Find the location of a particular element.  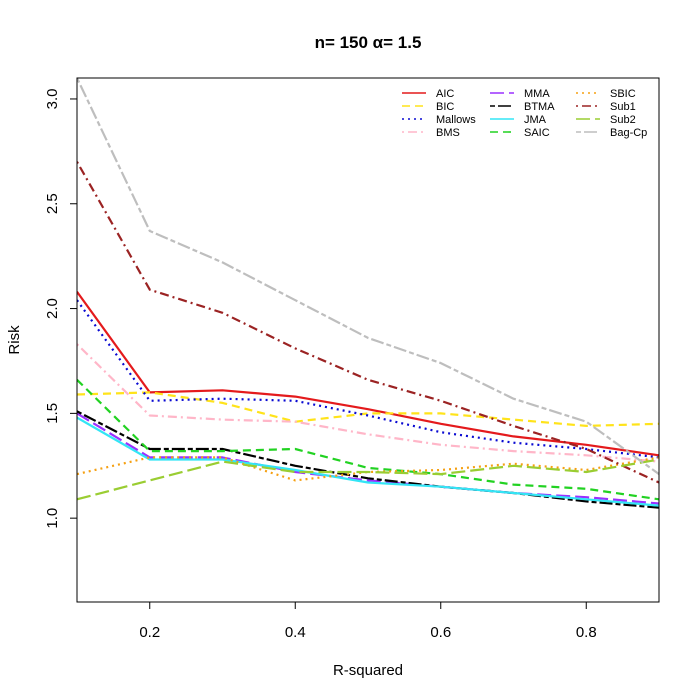

legend-item: JMA is located at coordinates (518, 120).